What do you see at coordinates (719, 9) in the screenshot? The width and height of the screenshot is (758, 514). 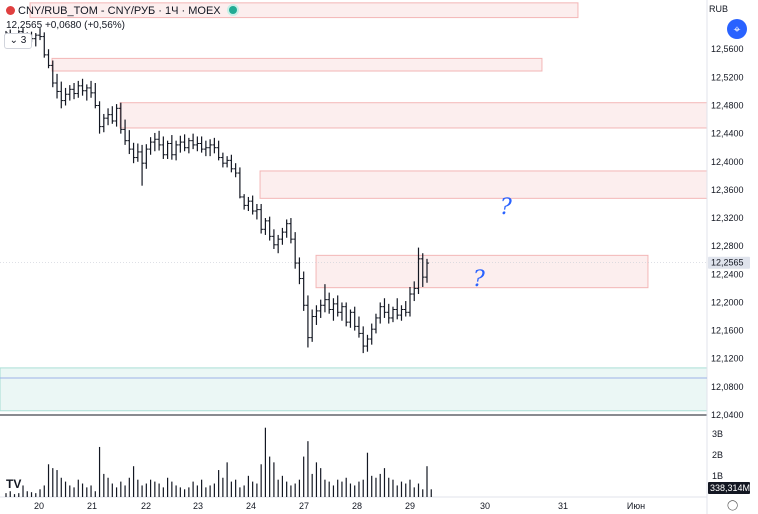 I see `currency-label: RUB` at bounding box center [719, 9].